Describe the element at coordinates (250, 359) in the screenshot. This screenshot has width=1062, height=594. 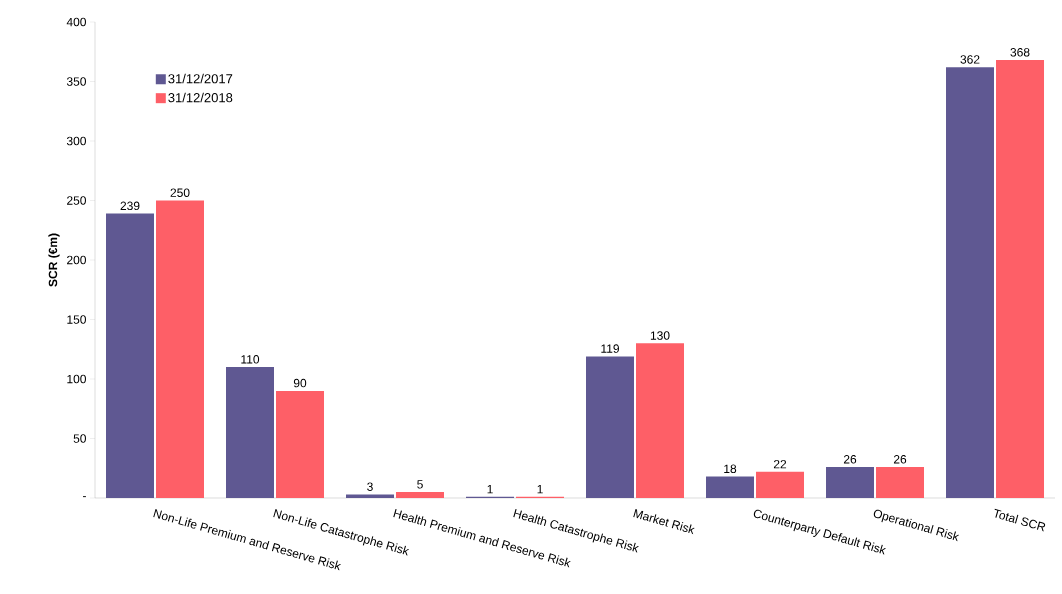
I see `data-label: 110` at that location.